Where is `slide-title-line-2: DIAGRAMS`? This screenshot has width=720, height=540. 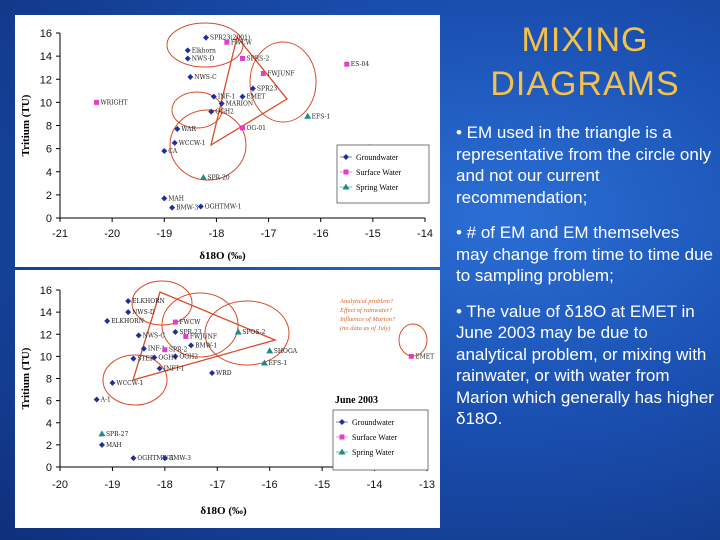 slide-title-line-2: DIAGRAMS is located at coordinates (585, 84).